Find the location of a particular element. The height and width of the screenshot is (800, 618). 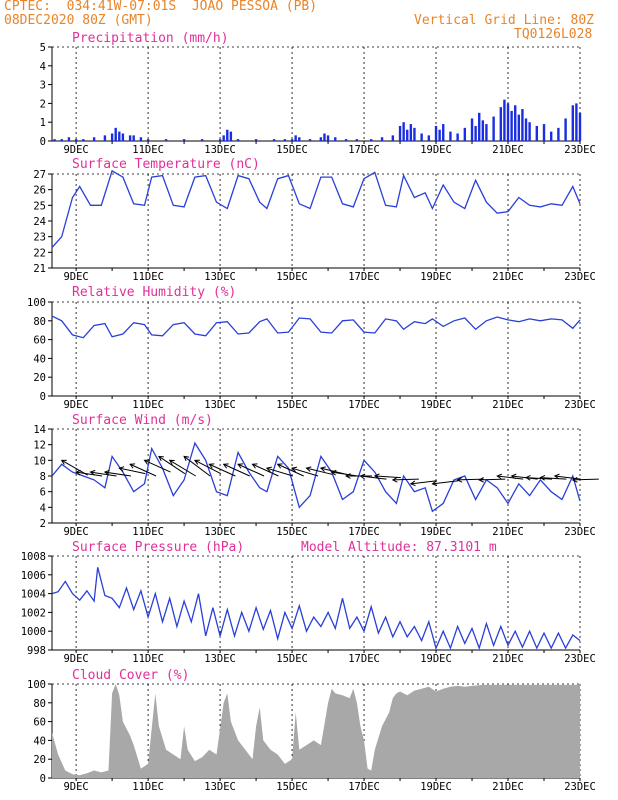

y-tick-label: 5 is located at coordinates (43, 48).